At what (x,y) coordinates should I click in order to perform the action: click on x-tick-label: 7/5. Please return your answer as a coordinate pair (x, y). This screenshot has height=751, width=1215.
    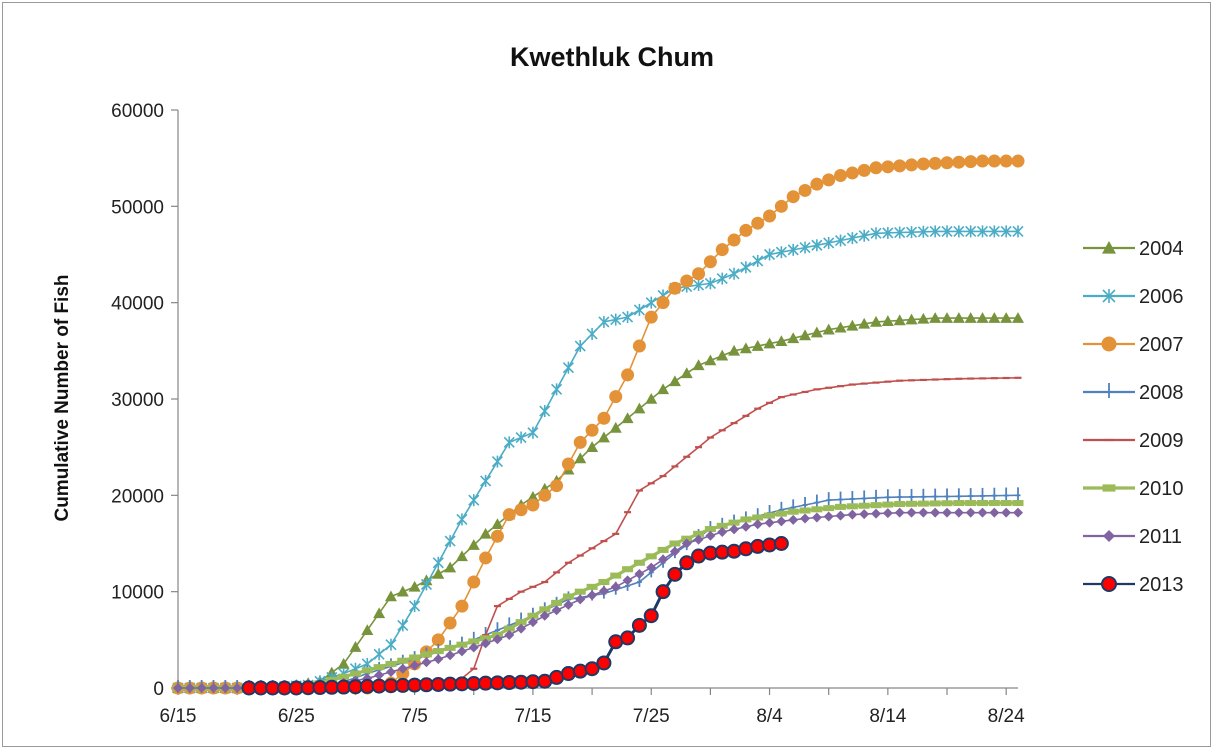
    Looking at the image, I should click on (414, 716).